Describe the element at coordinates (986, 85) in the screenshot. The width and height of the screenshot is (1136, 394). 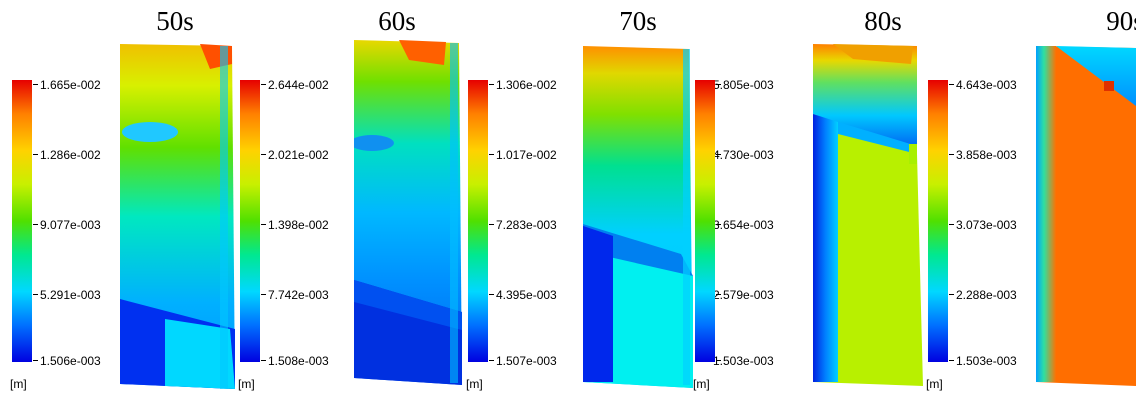
I see `legend-label: 4.643e-003` at that location.